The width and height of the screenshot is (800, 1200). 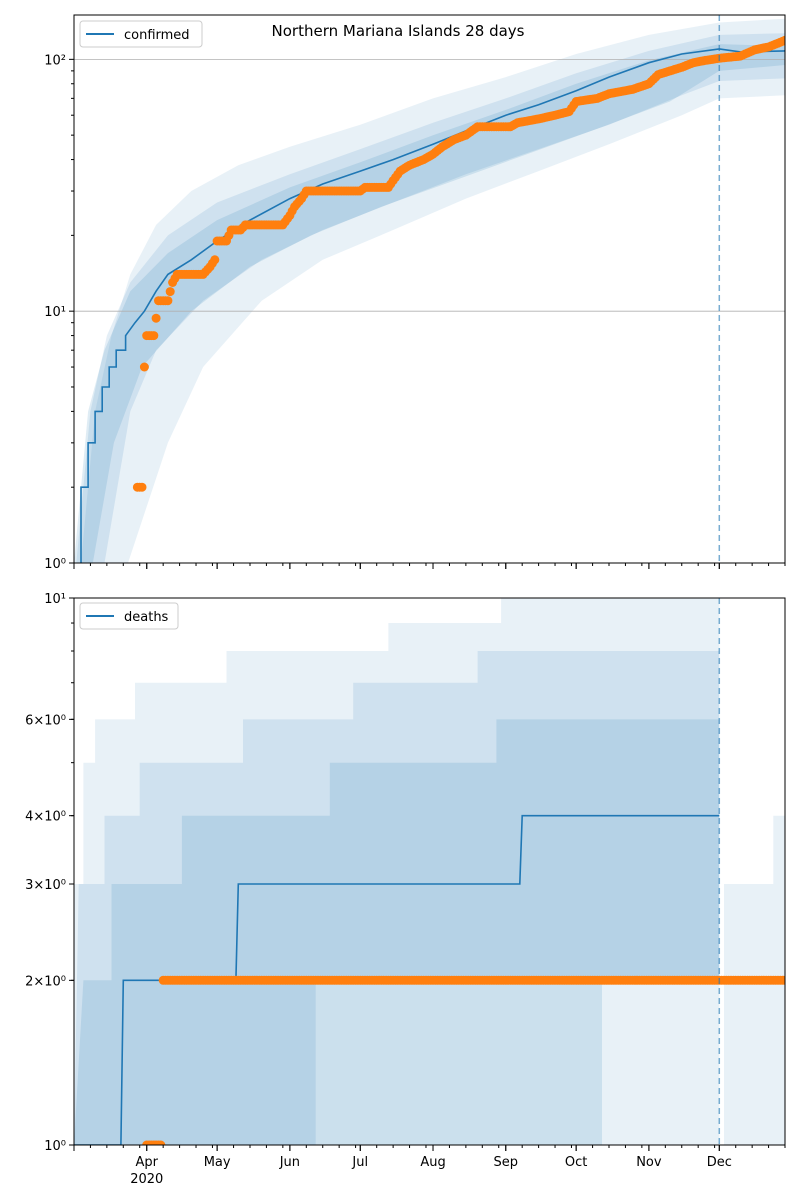 I want to click on x-tick-label: Oct, so click(x=576, y=1162).